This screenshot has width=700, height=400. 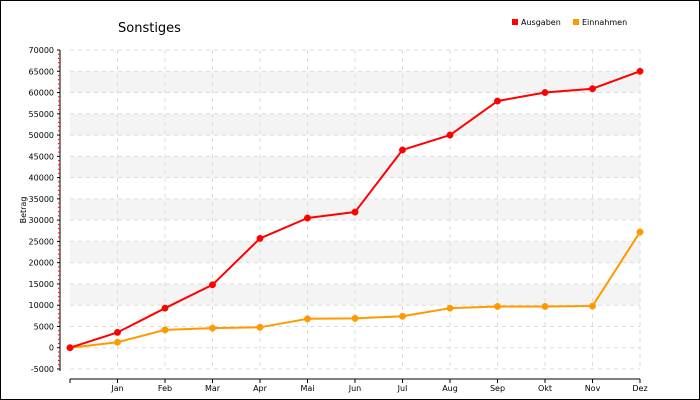 I want to click on y-tick-label: 45000, so click(x=41, y=156).